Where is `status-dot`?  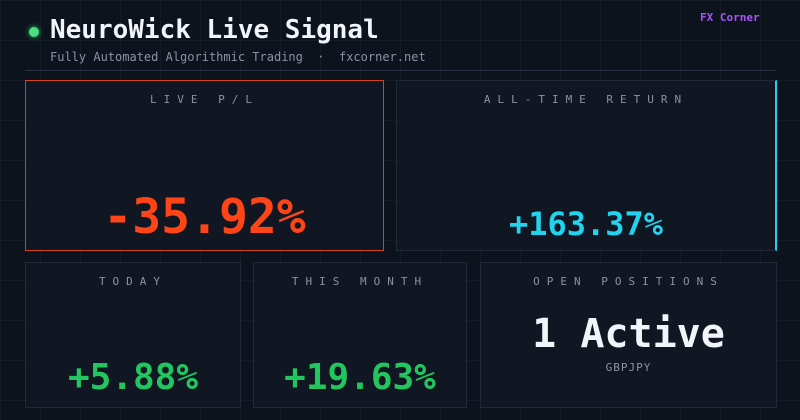 status-dot is located at coordinates (34, 32).